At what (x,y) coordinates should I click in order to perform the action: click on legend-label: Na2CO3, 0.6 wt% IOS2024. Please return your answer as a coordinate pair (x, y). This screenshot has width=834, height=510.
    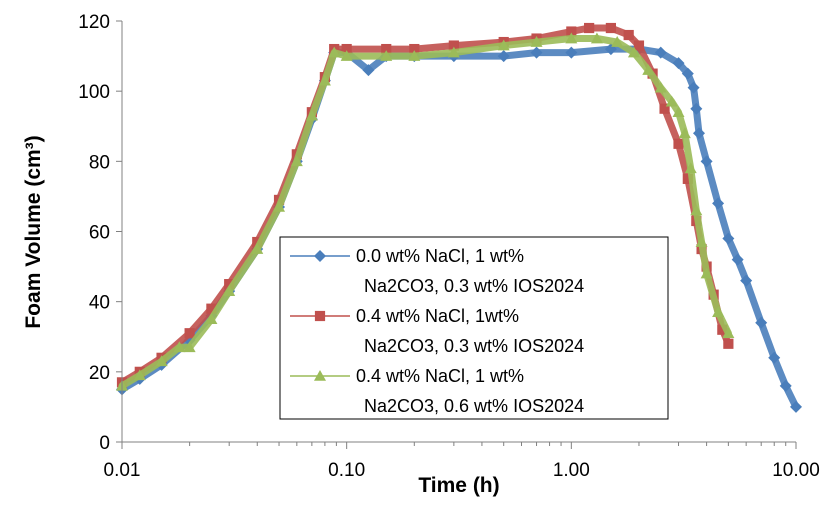
    Looking at the image, I should click on (474, 406).